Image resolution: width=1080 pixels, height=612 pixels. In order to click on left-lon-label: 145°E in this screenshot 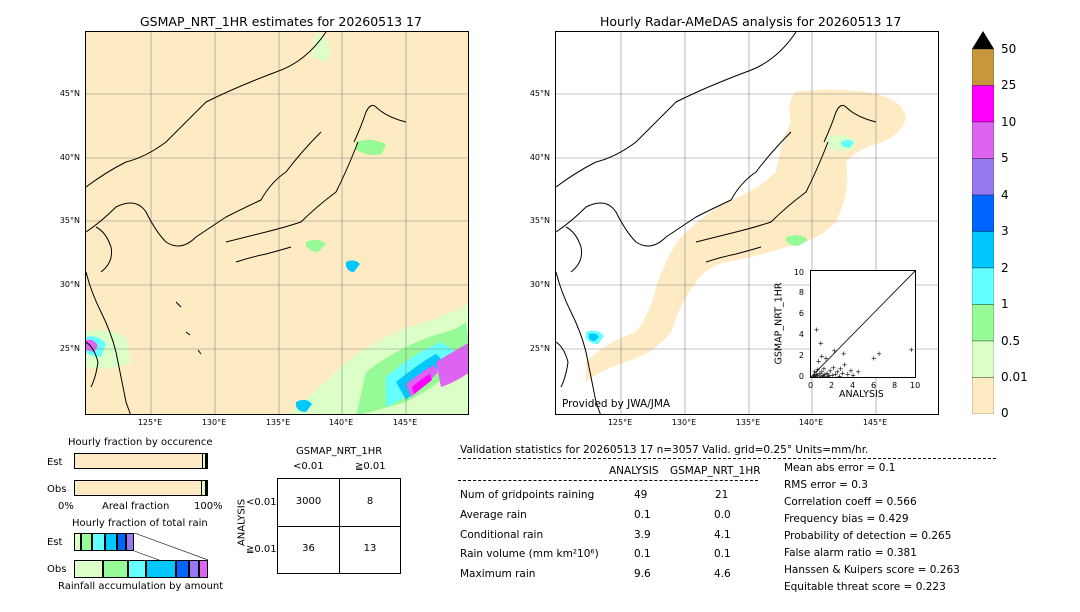, I will do `click(405, 422)`.